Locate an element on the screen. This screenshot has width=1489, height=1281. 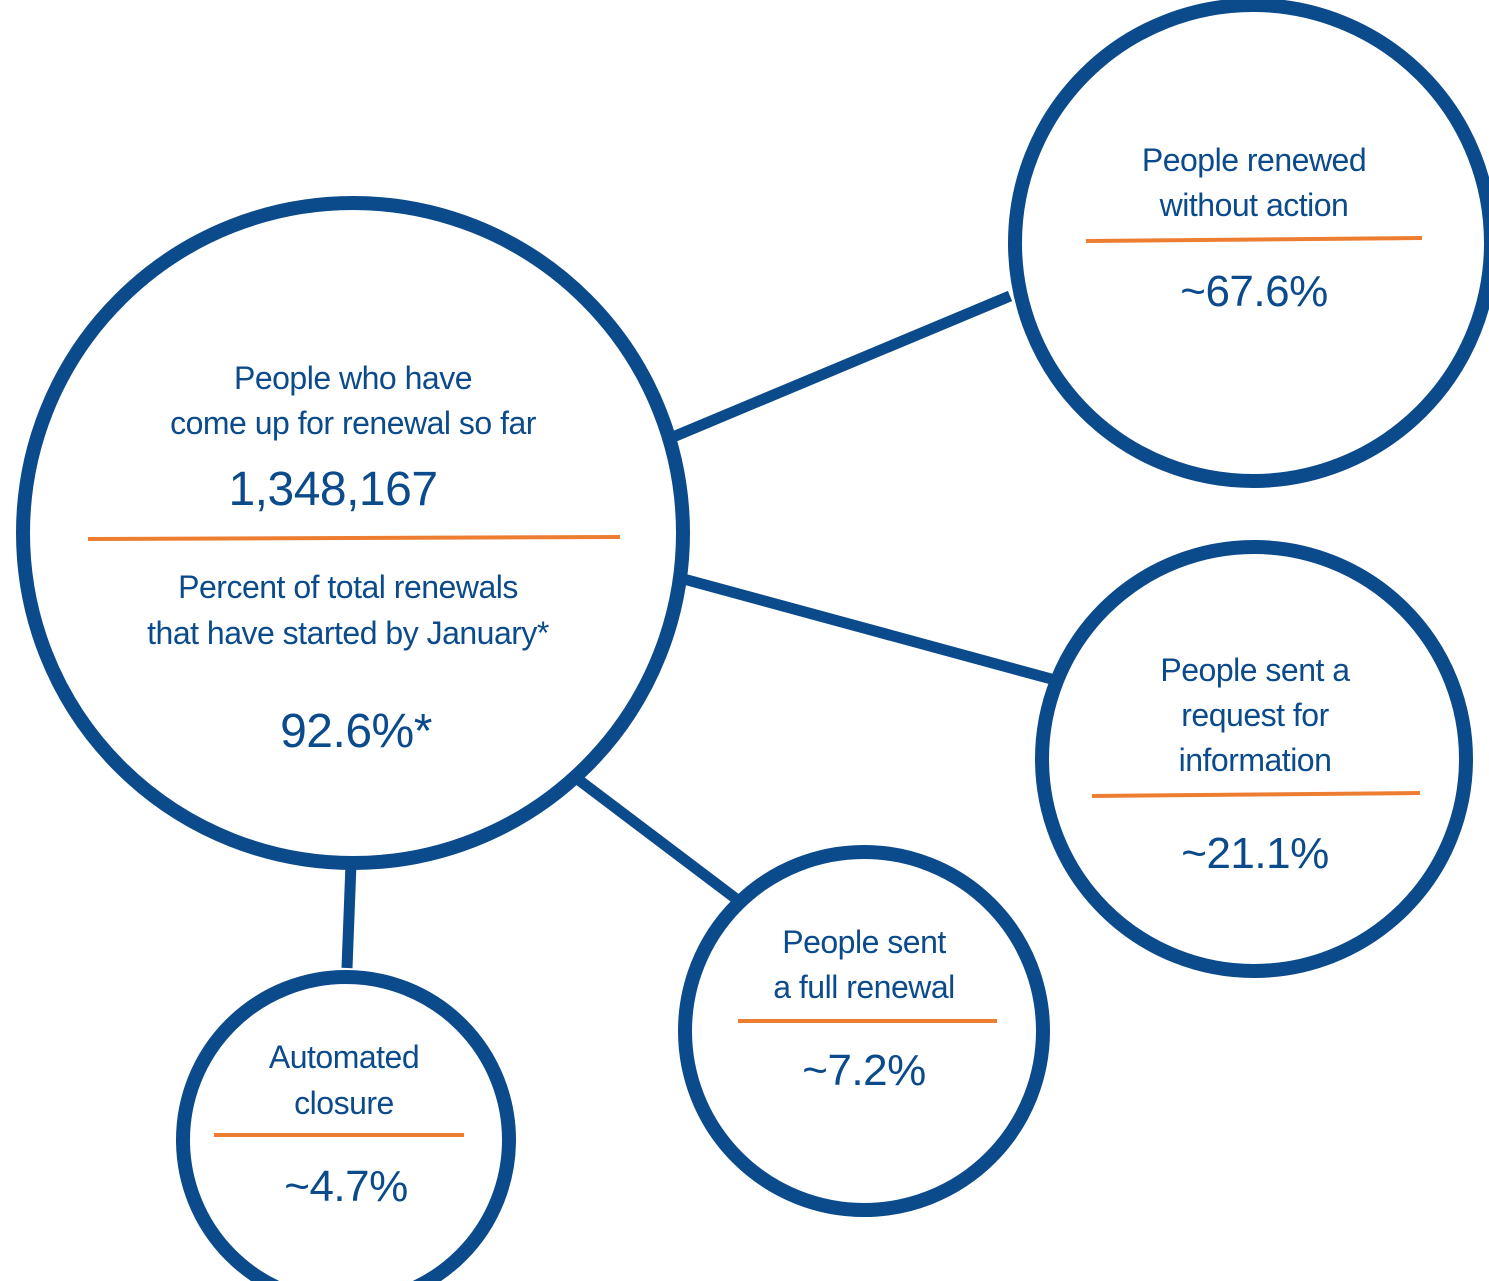
renewed-value: ~67.6% is located at coordinates (1254, 291).